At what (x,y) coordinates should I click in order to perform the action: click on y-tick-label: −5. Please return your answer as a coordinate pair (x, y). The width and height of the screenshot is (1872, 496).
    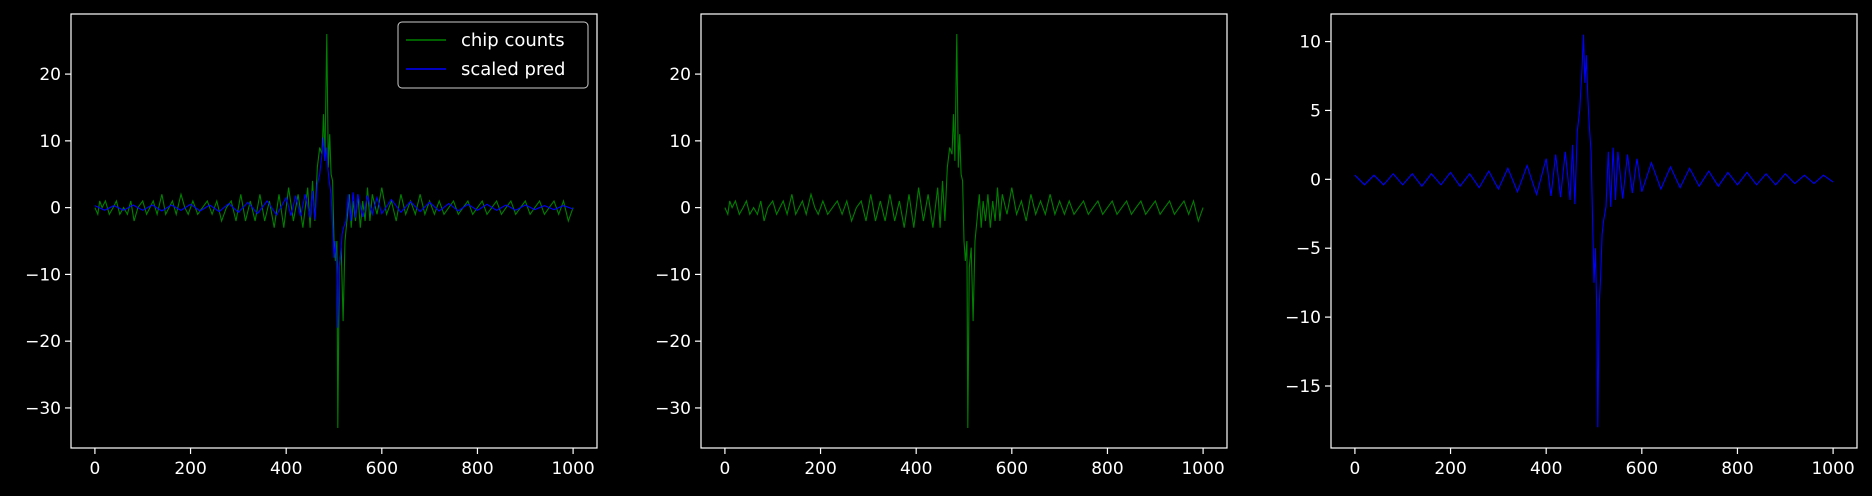
    Looking at the image, I should click on (1308, 249).